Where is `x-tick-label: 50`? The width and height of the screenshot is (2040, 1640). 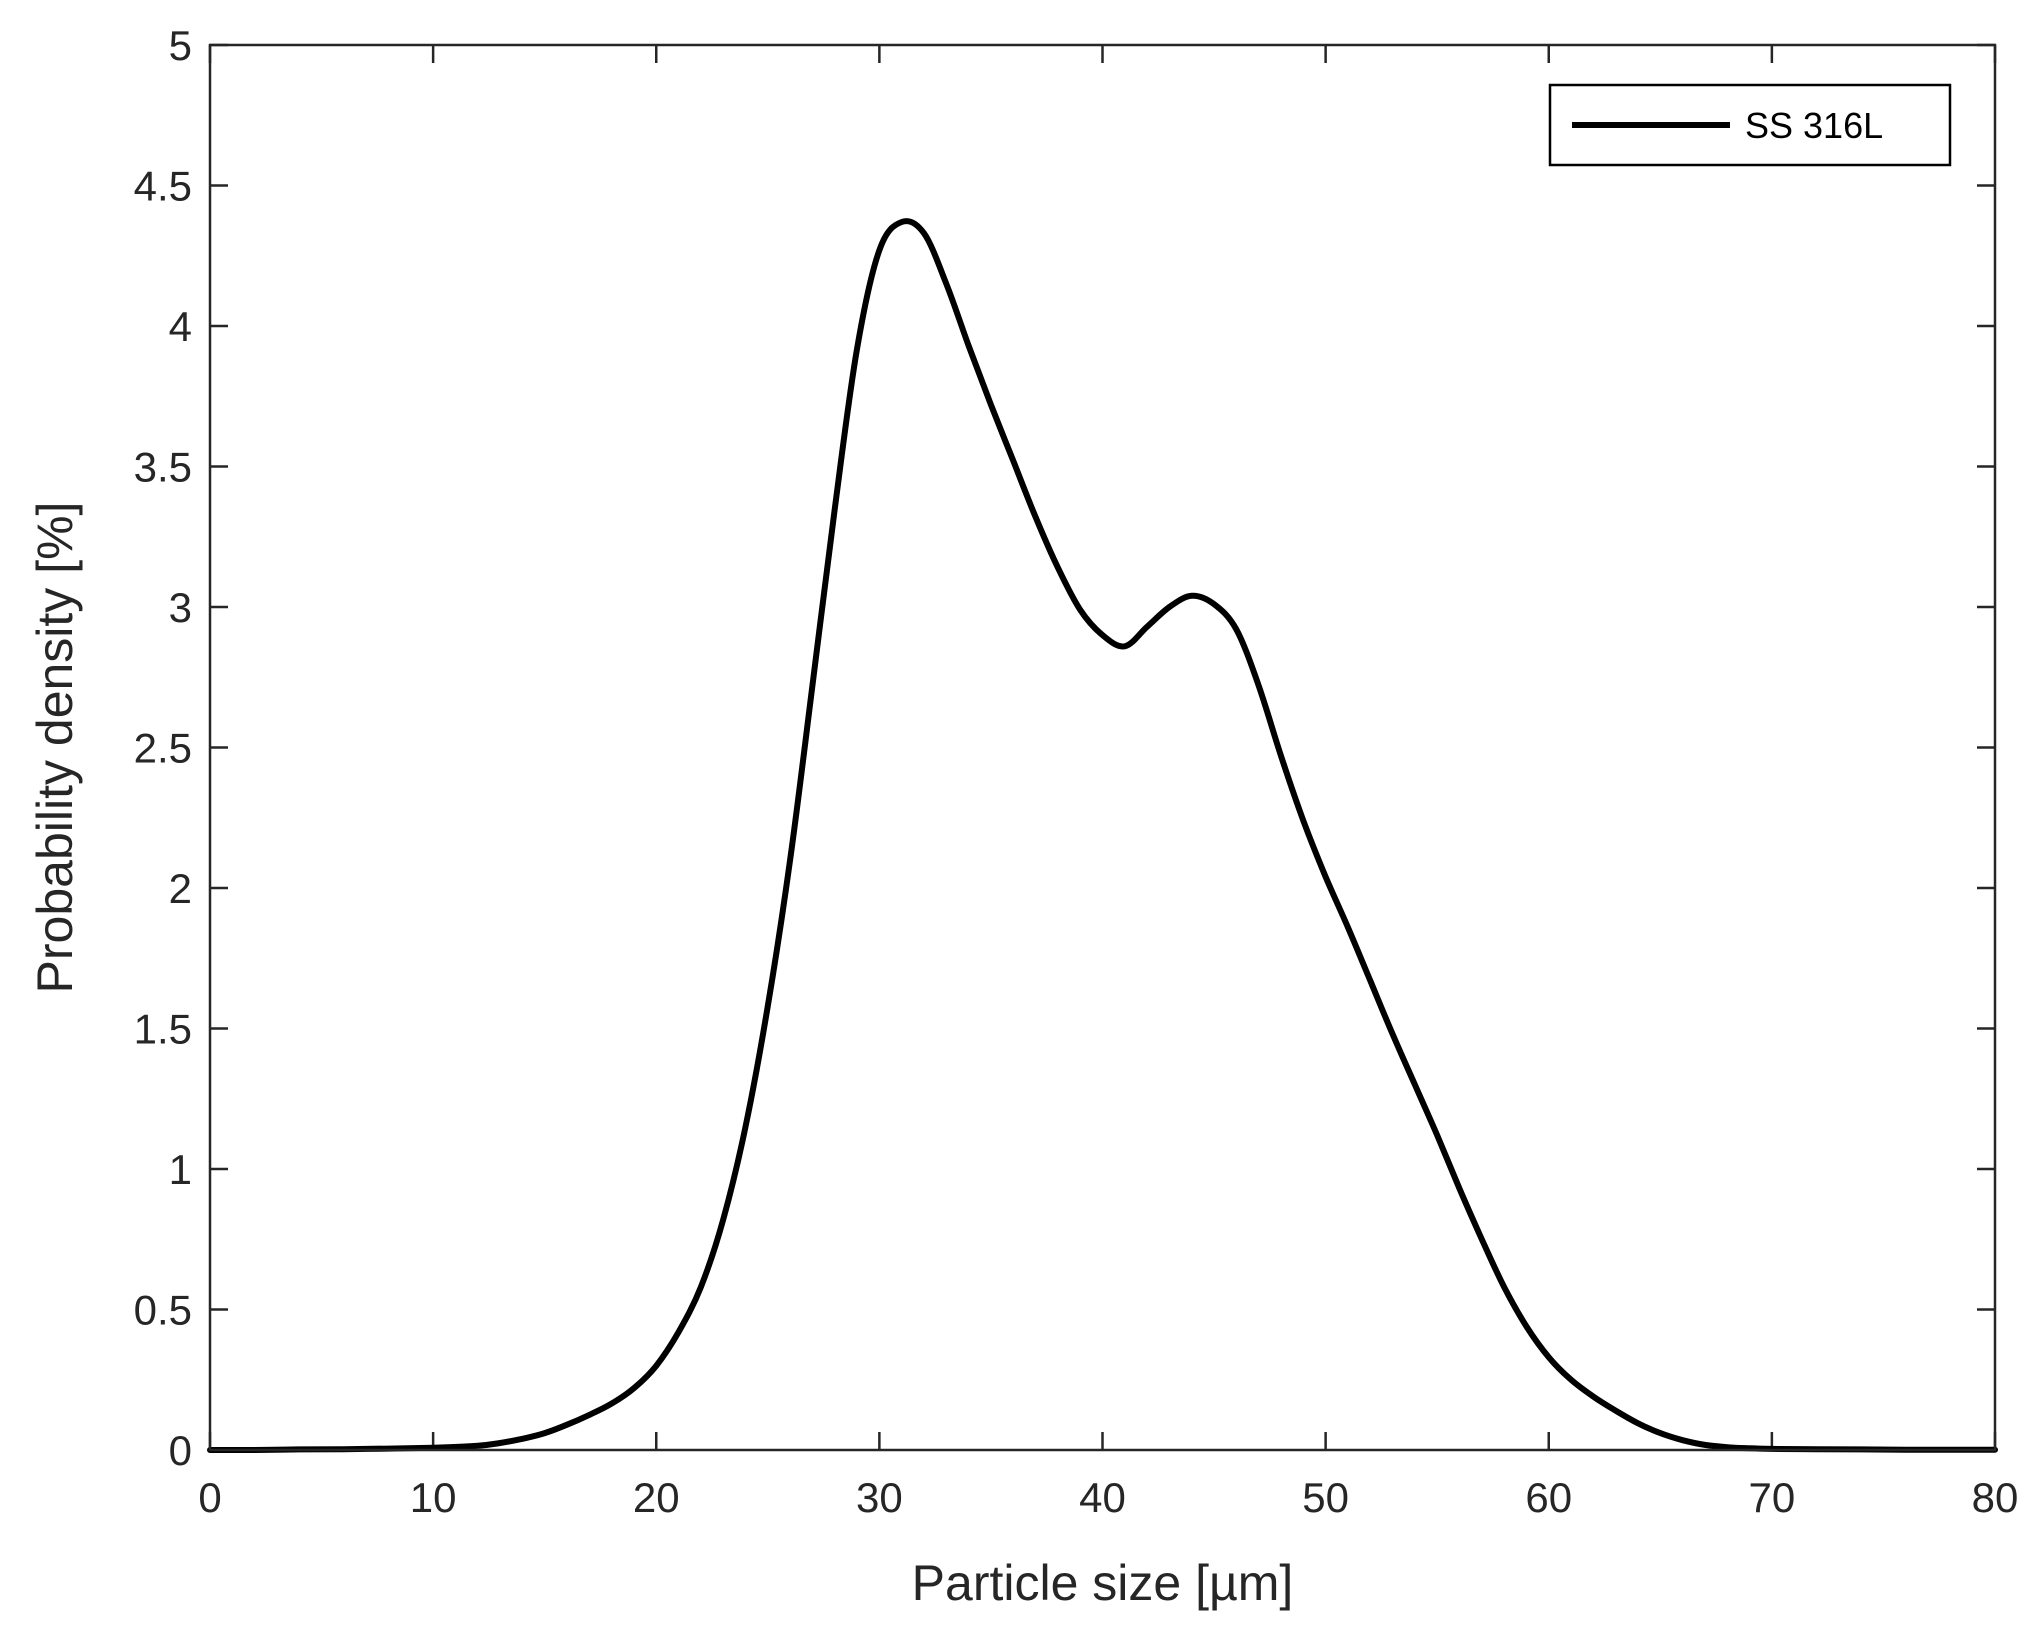
x-tick-label: 50 is located at coordinates (1325, 1497).